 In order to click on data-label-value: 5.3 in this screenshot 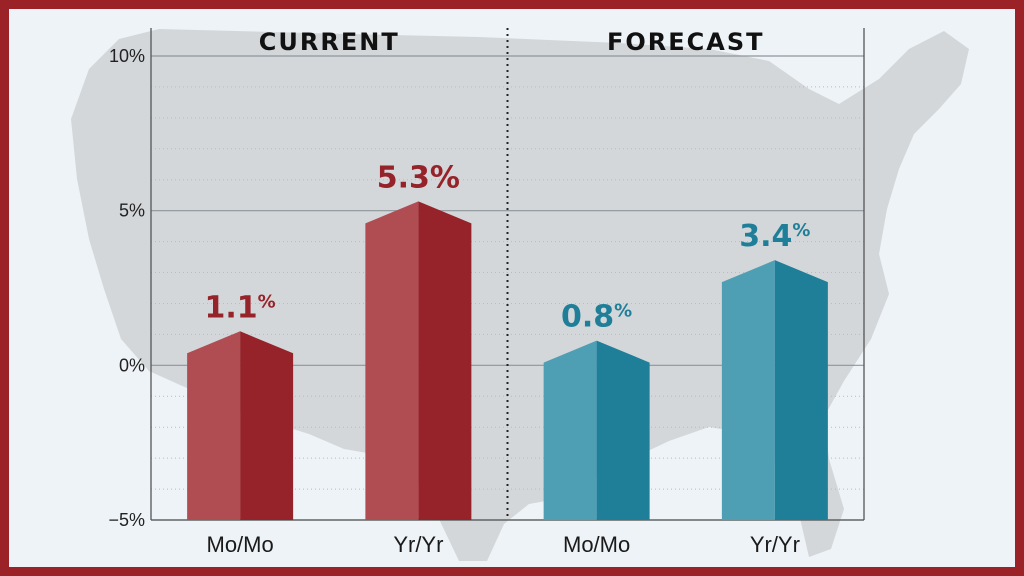, I will do `click(403, 177)`.